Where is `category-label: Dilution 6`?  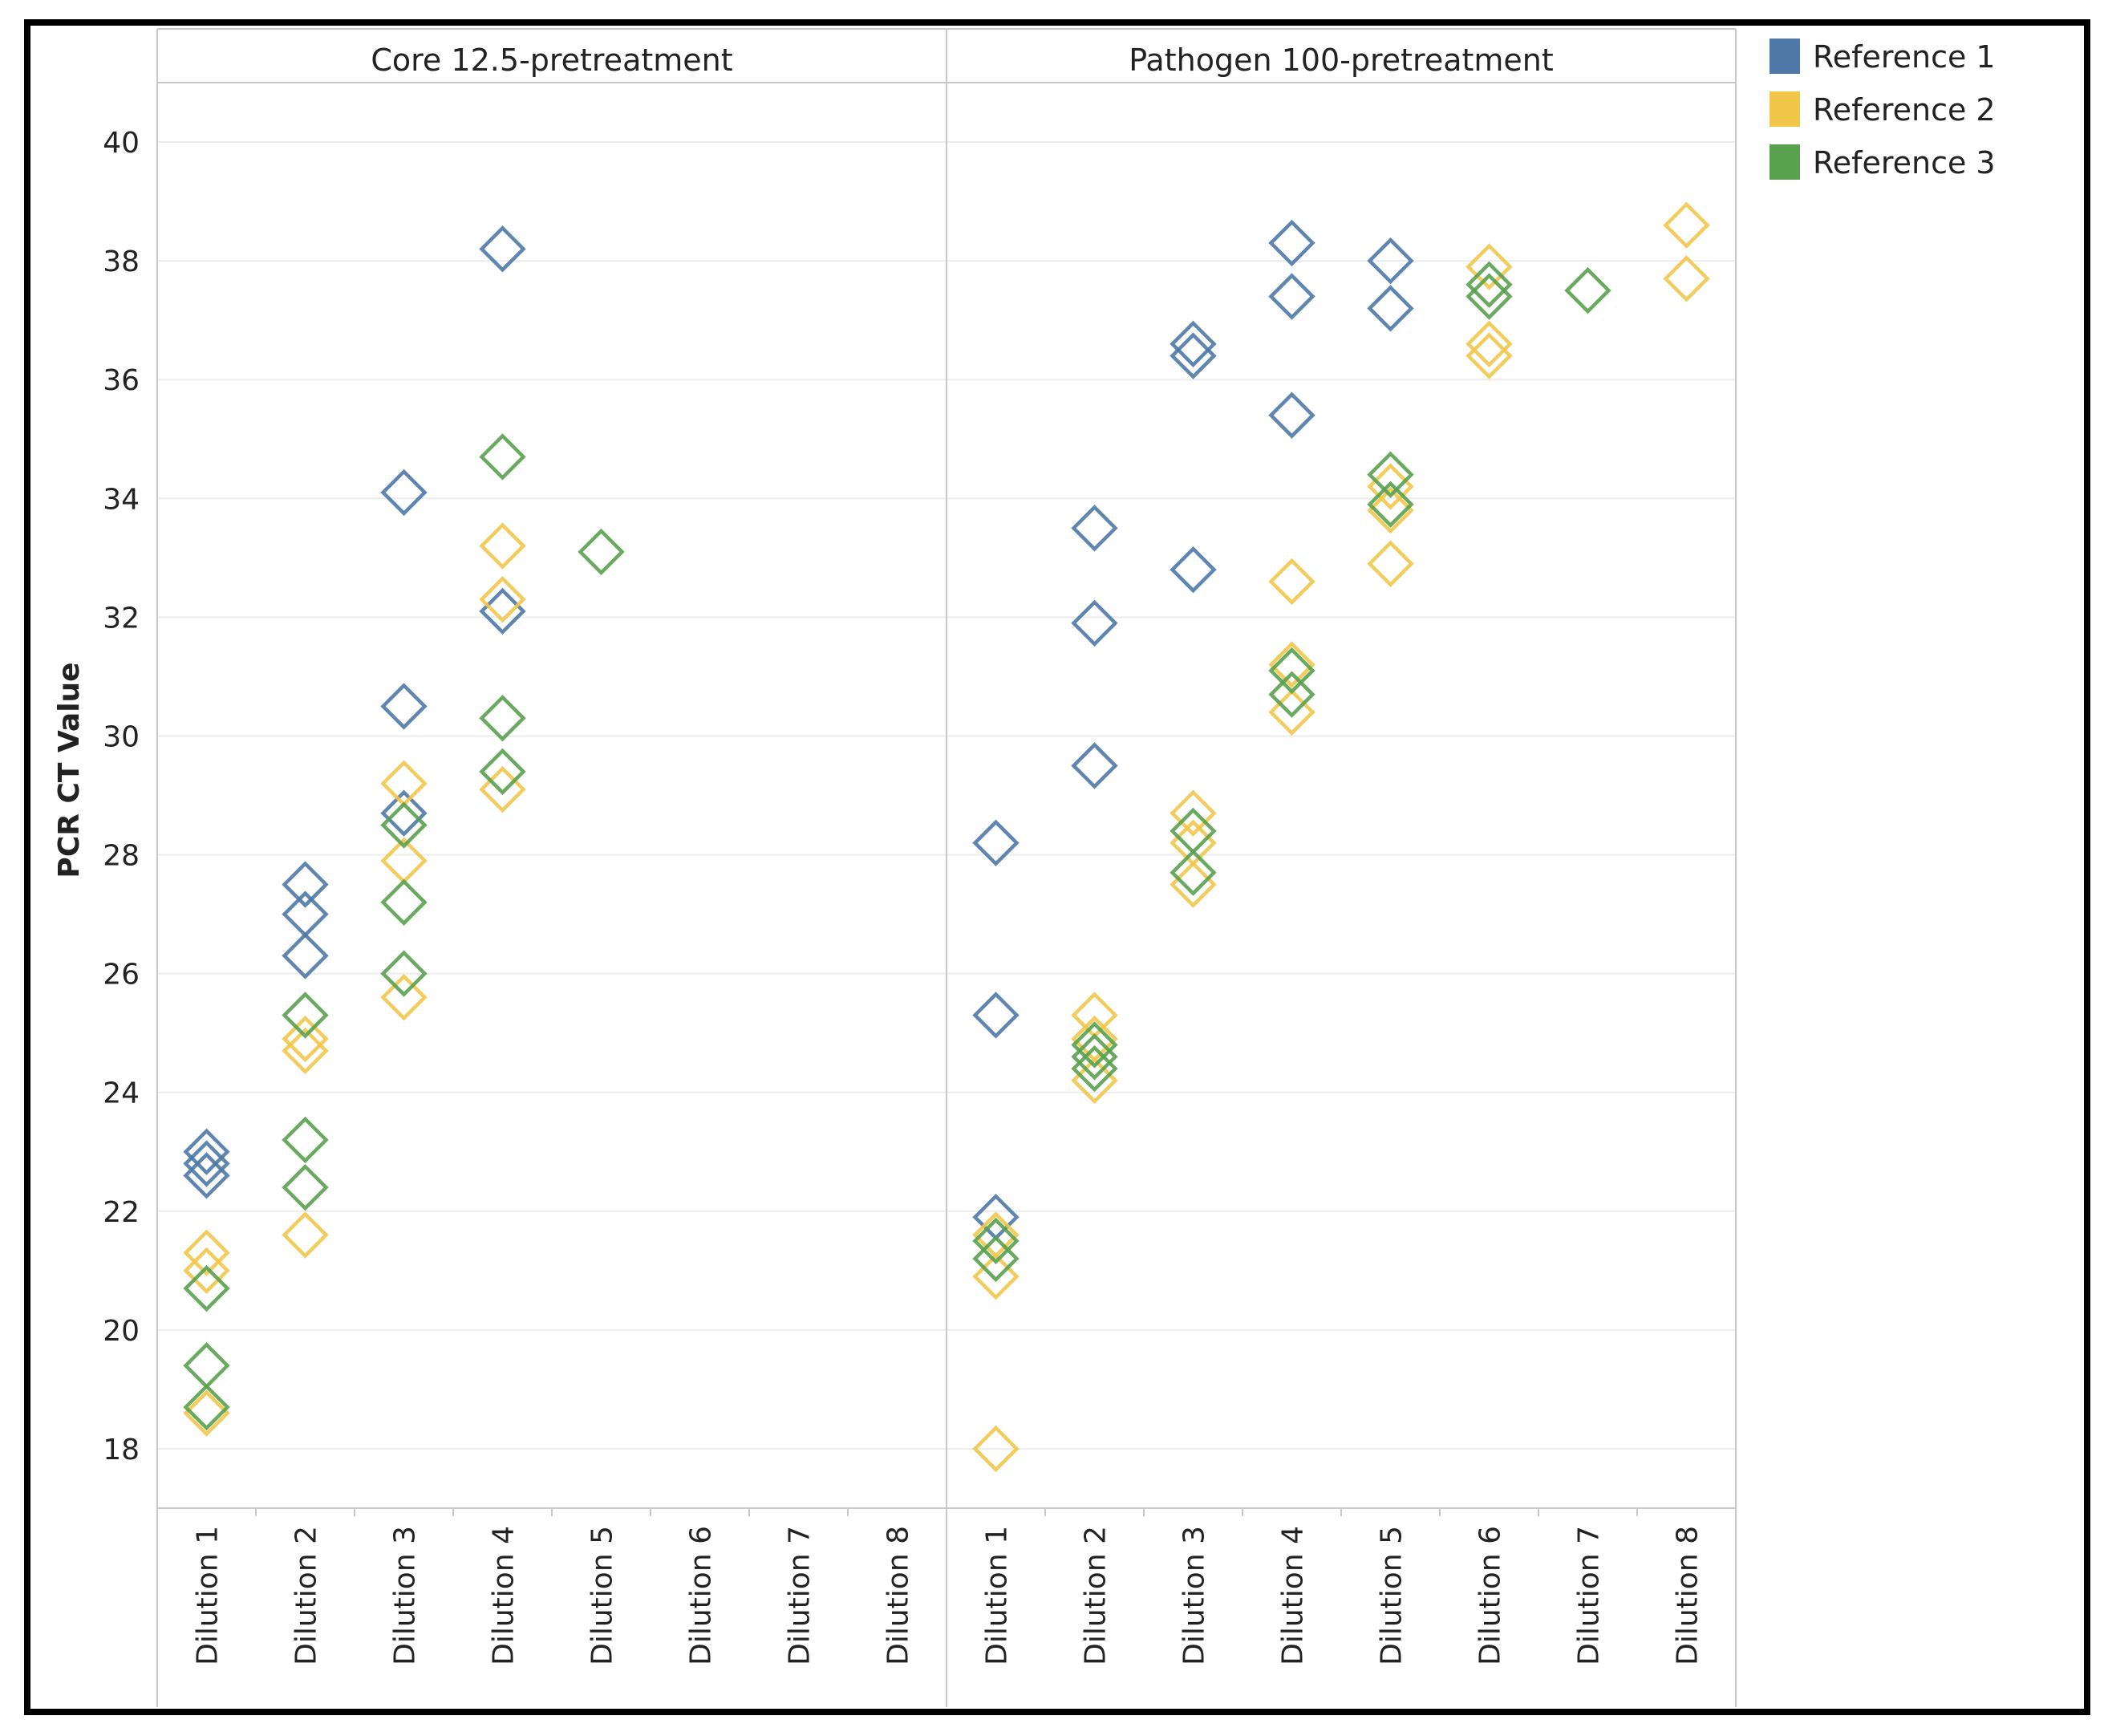
category-label: Dilution 6 is located at coordinates (701, 1596).